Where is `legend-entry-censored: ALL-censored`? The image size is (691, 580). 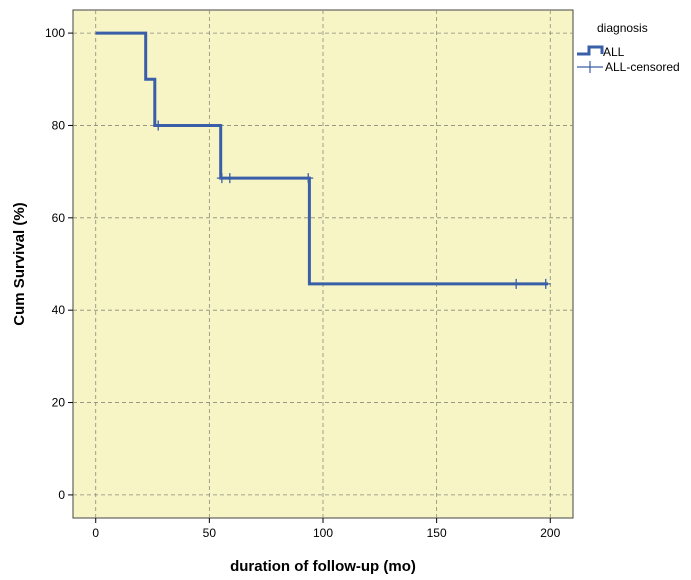
legend-entry-censored: ALL-censored is located at coordinates (642, 67).